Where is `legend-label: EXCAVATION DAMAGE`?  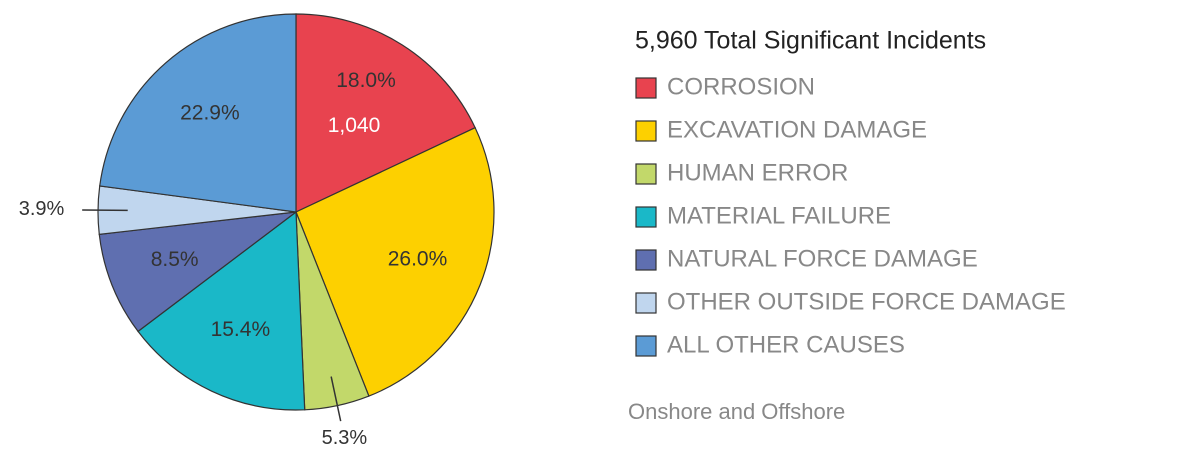
legend-label: EXCAVATION DAMAGE is located at coordinates (797, 129).